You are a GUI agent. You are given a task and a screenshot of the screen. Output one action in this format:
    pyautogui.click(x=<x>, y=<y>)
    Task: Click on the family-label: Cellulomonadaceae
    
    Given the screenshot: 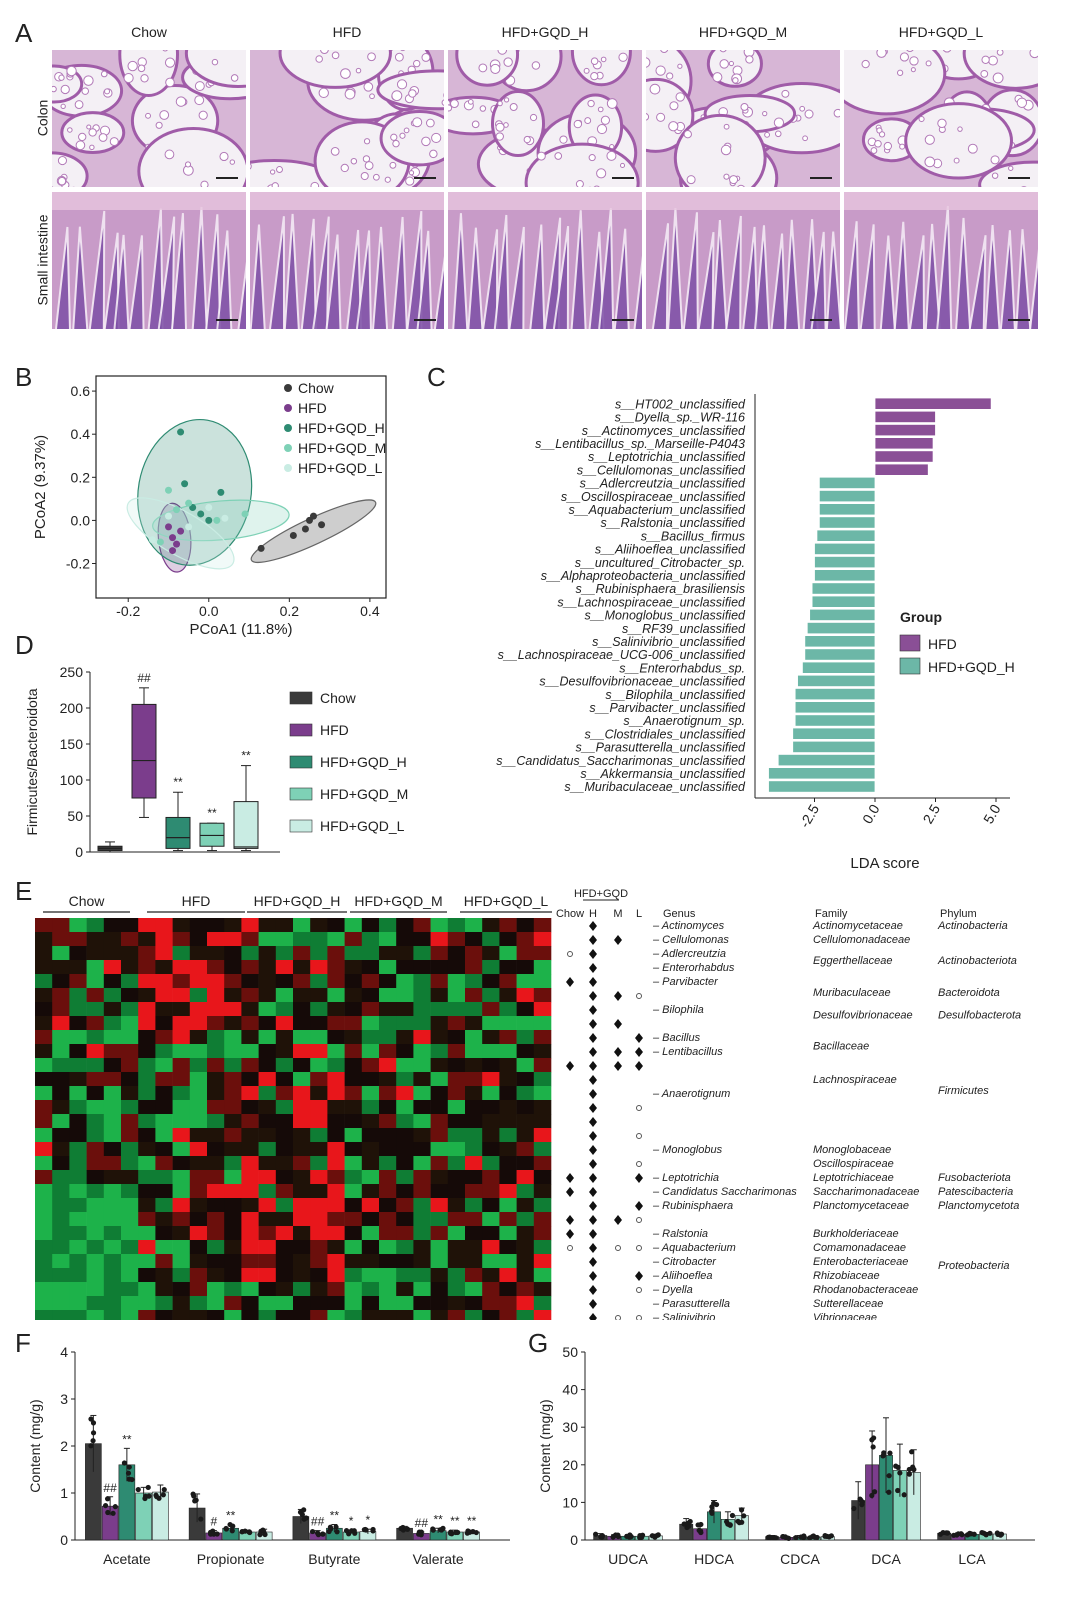 What is the action you would take?
    pyautogui.click(x=861, y=940)
    